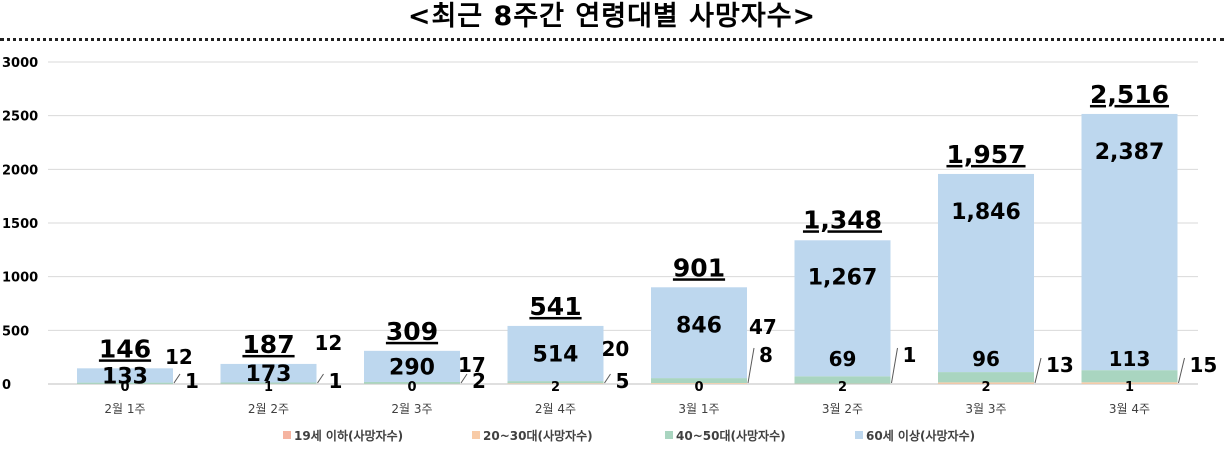 This screenshot has height=455, width=1224. What do you see at coordinates (612, 16) in the screenshot?
I see `chart-title: <최근 8주간 연령대별 사망자수>` at bounding box center [612, 16].